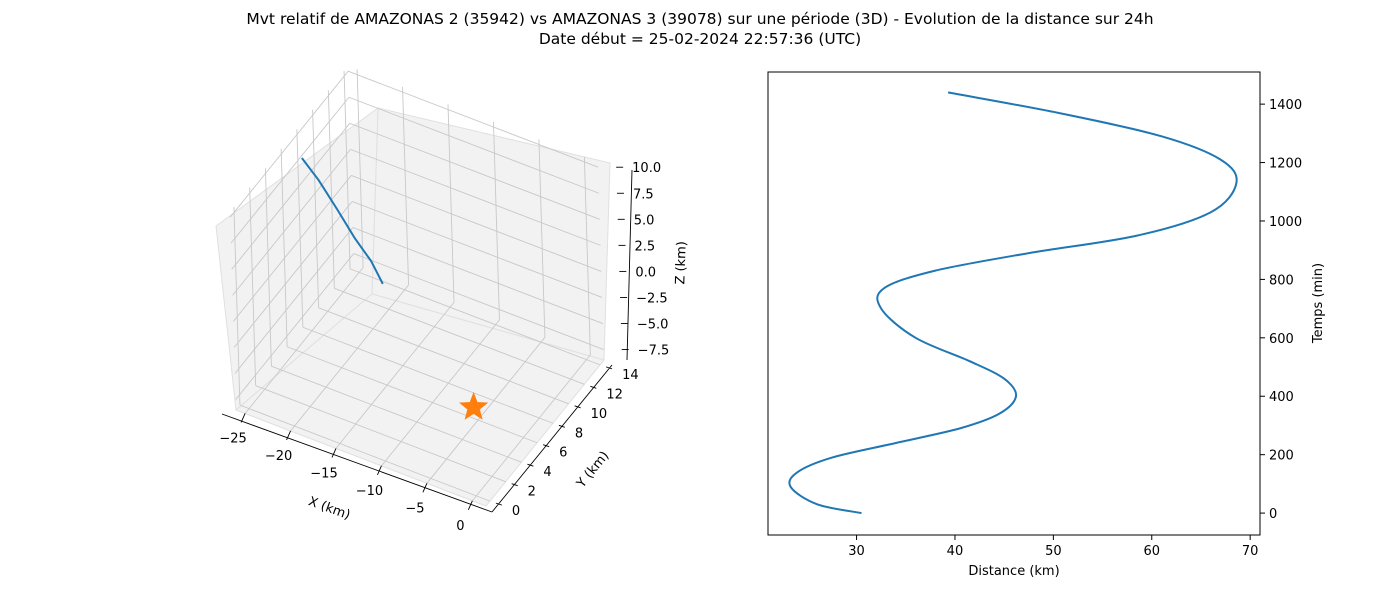 The width and height of the screenshot is (1400, 600). I want to click on y-tick-label: 12, so click(614, 394).